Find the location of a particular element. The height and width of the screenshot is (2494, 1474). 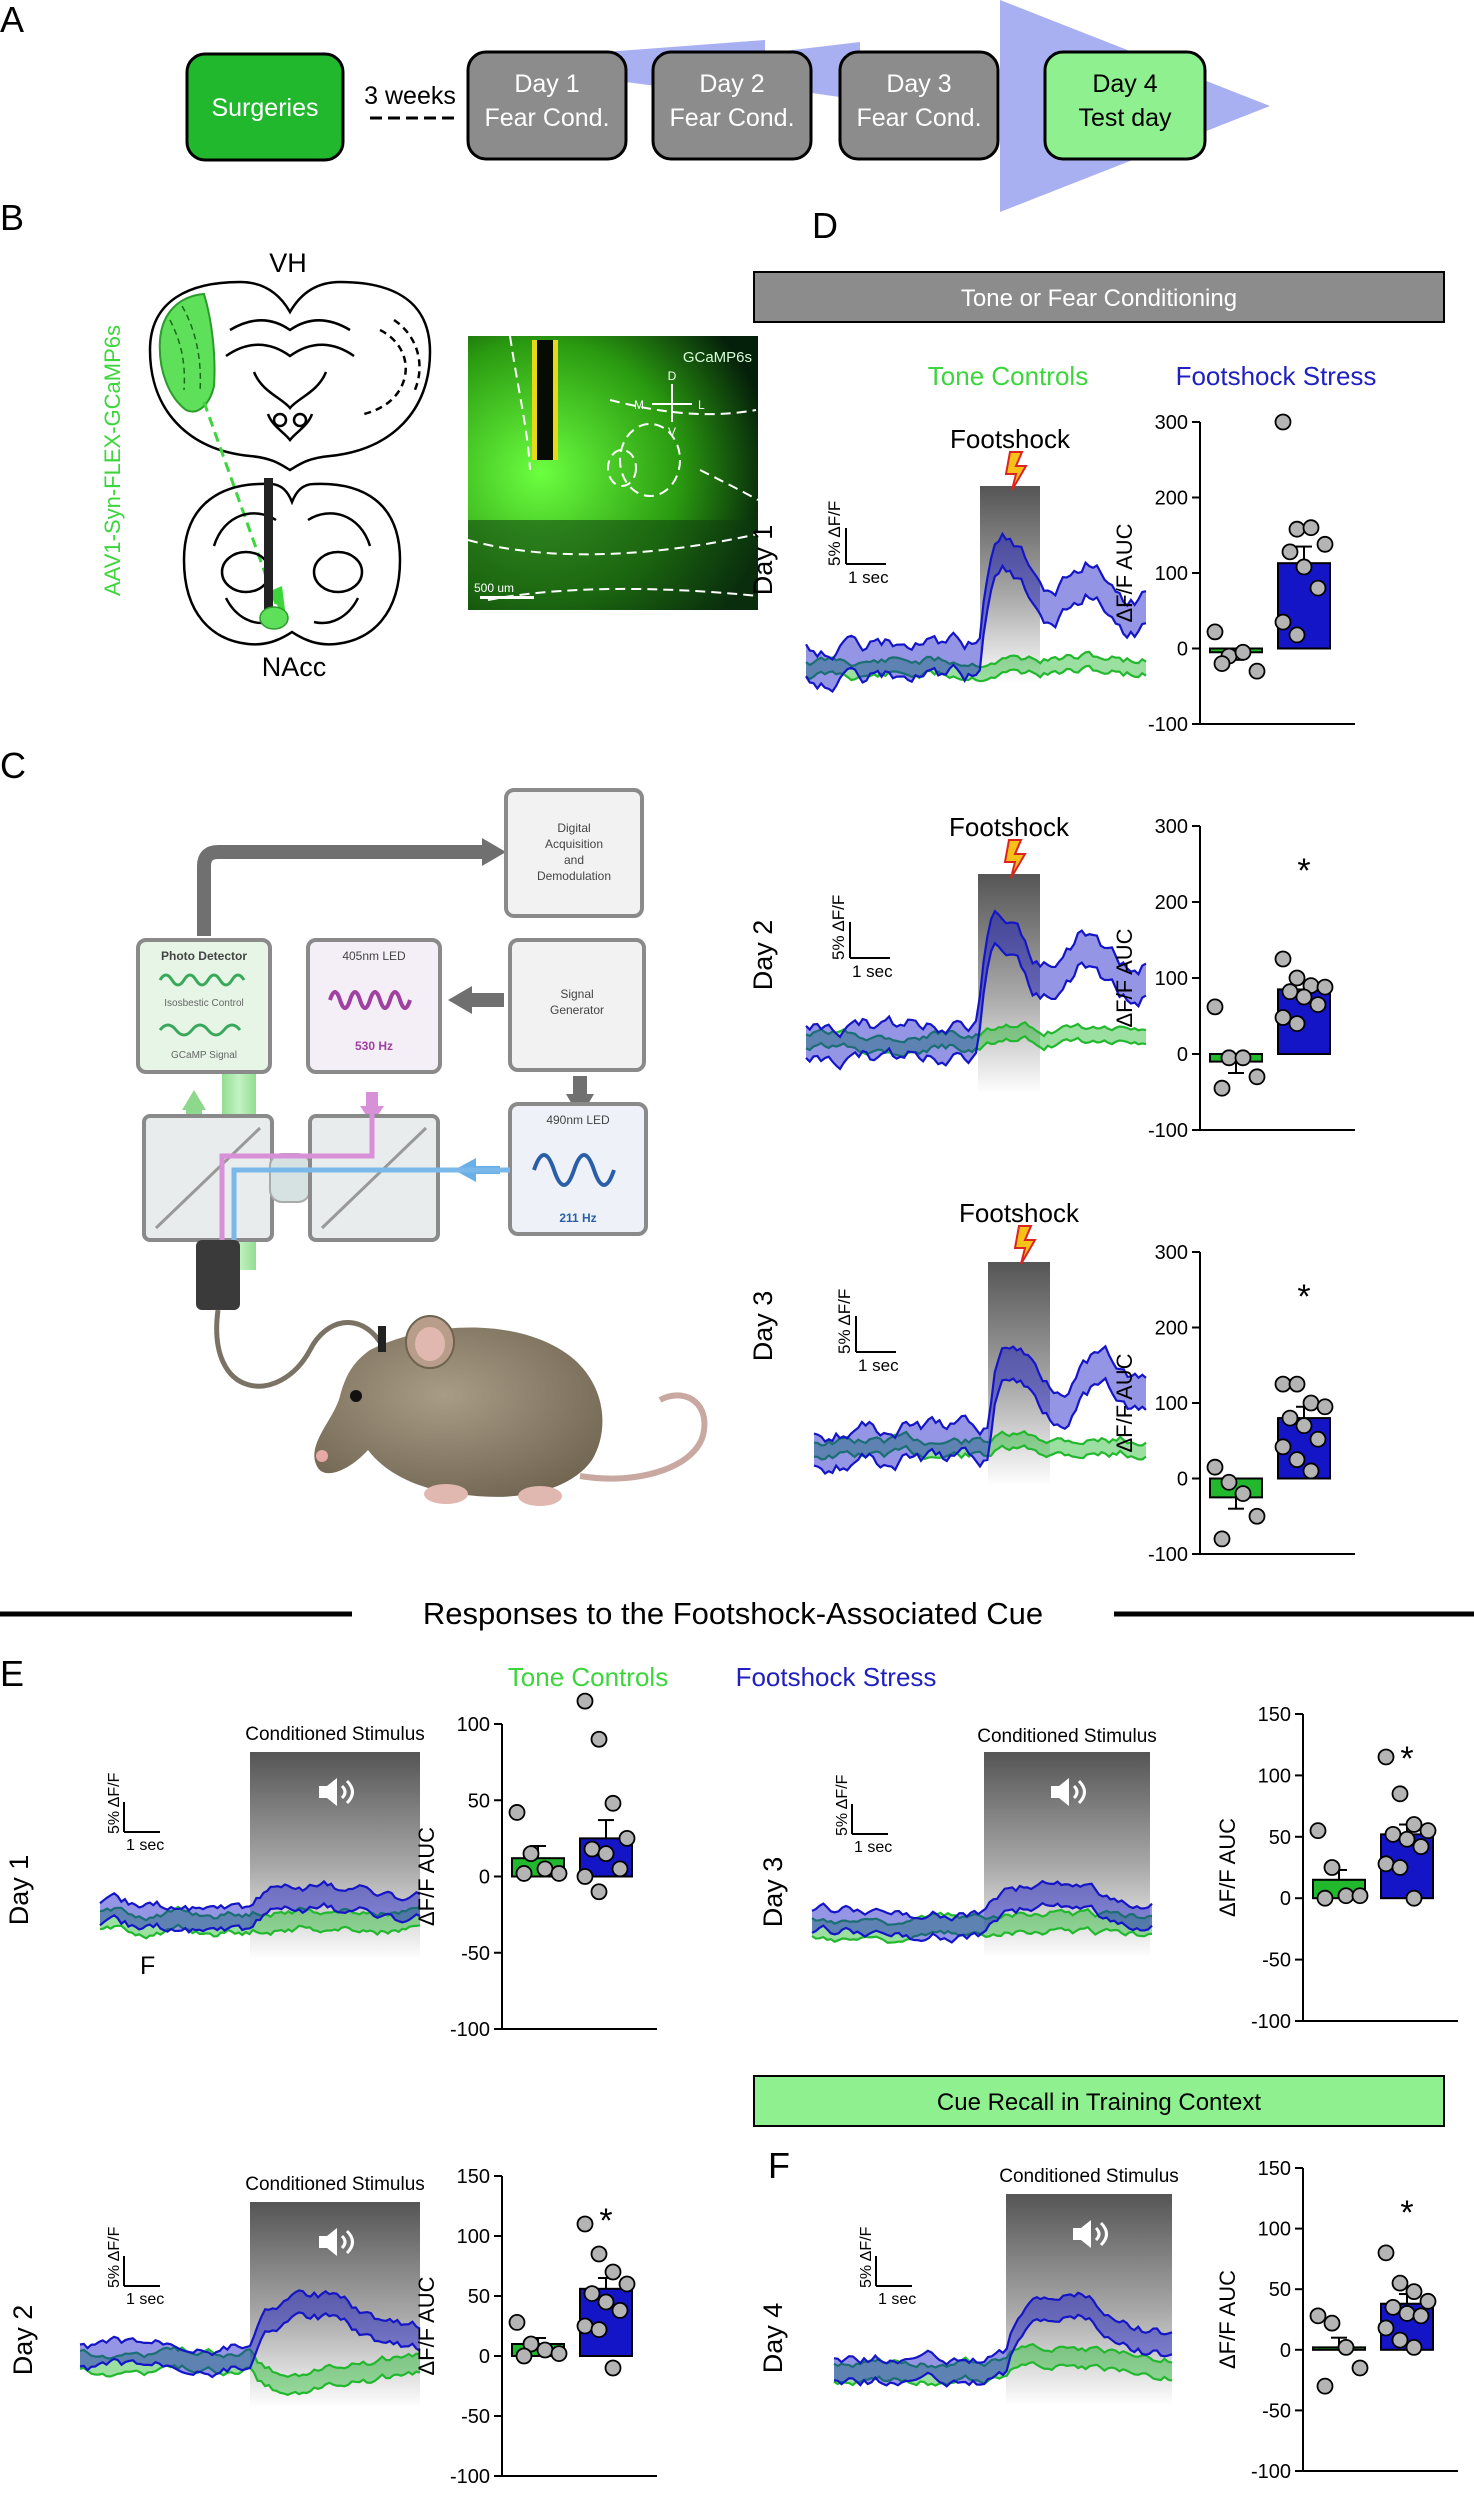

orientation-cross is located at coordinates (672, 403).